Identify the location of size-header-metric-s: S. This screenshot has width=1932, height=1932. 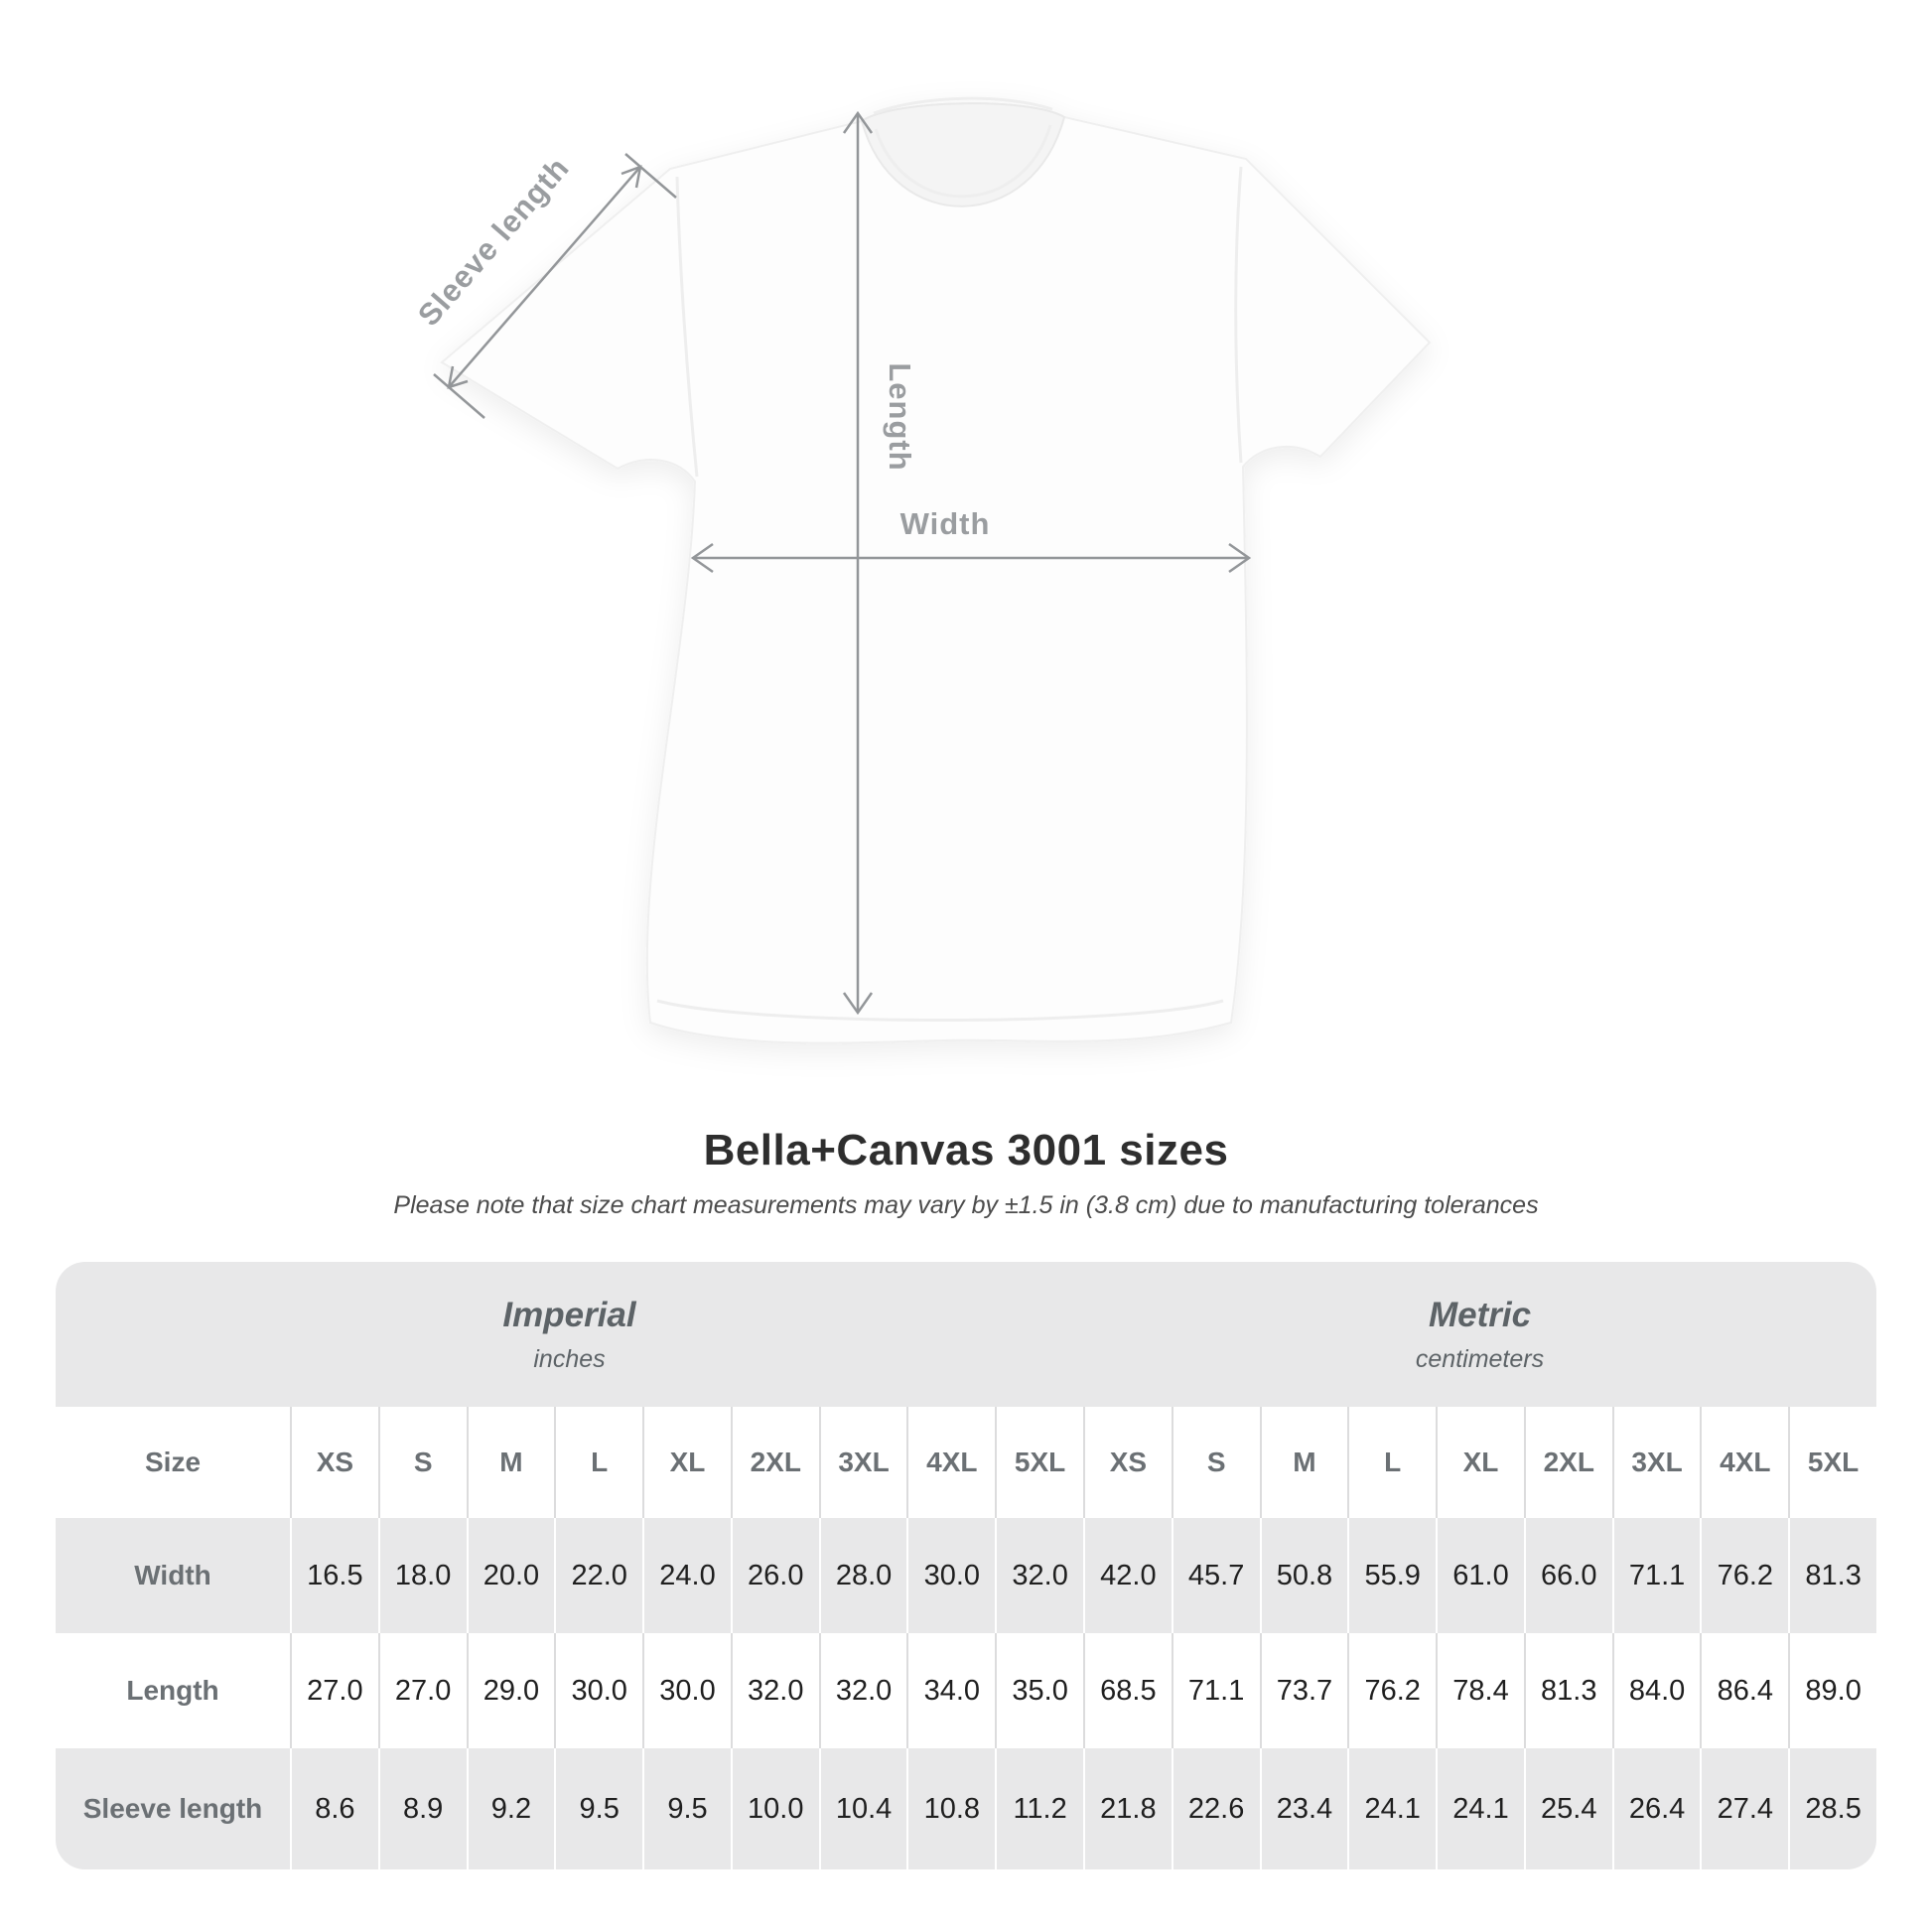
(1215, 1462).